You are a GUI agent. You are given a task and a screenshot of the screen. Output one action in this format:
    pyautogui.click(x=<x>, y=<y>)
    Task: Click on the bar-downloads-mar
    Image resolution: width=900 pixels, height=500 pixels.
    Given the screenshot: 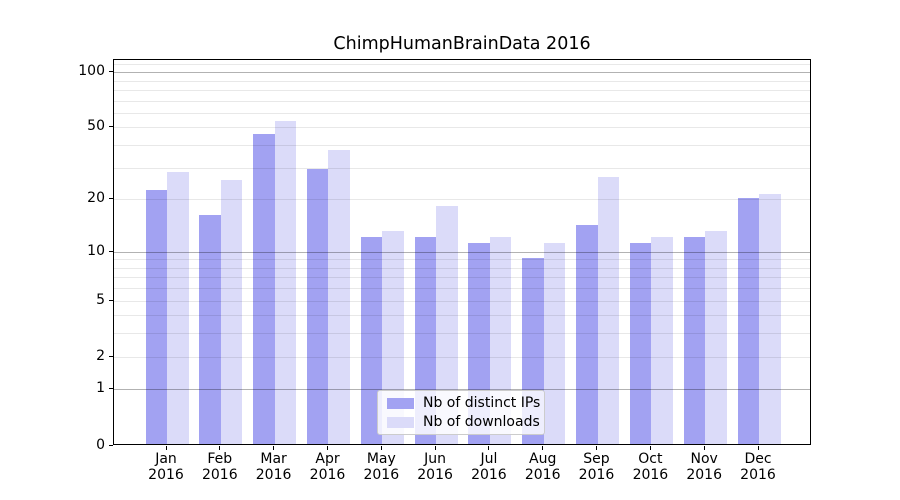 What is the action you would take?
    pyautogui.click(x=285, y=282)
    